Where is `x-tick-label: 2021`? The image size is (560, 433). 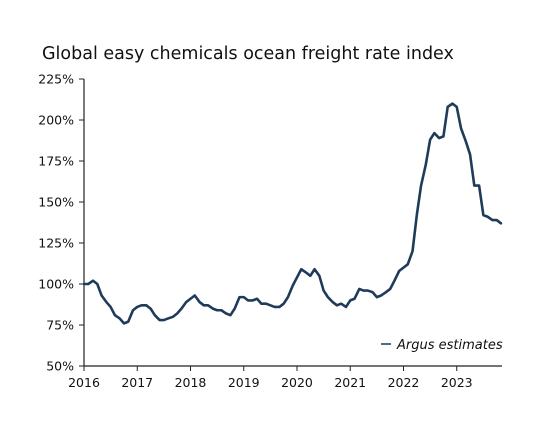
x-tick-label: 2021 is located at coordinates (350, 382).